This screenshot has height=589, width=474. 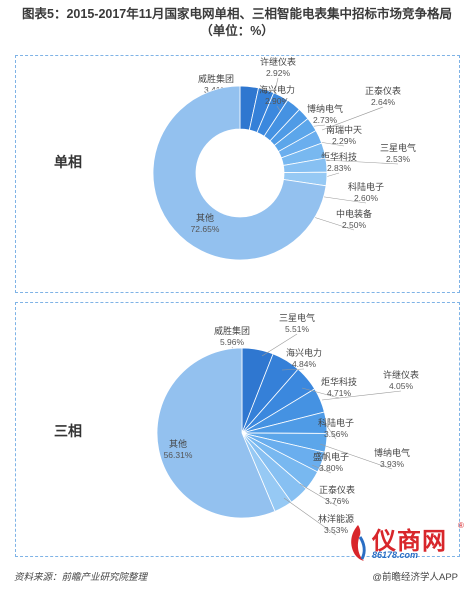 What do you see at coordinates (401, 374) in the screenshot?
I see `chart2-label-name-4: 许继仪表` at bounding box center [401, 374].